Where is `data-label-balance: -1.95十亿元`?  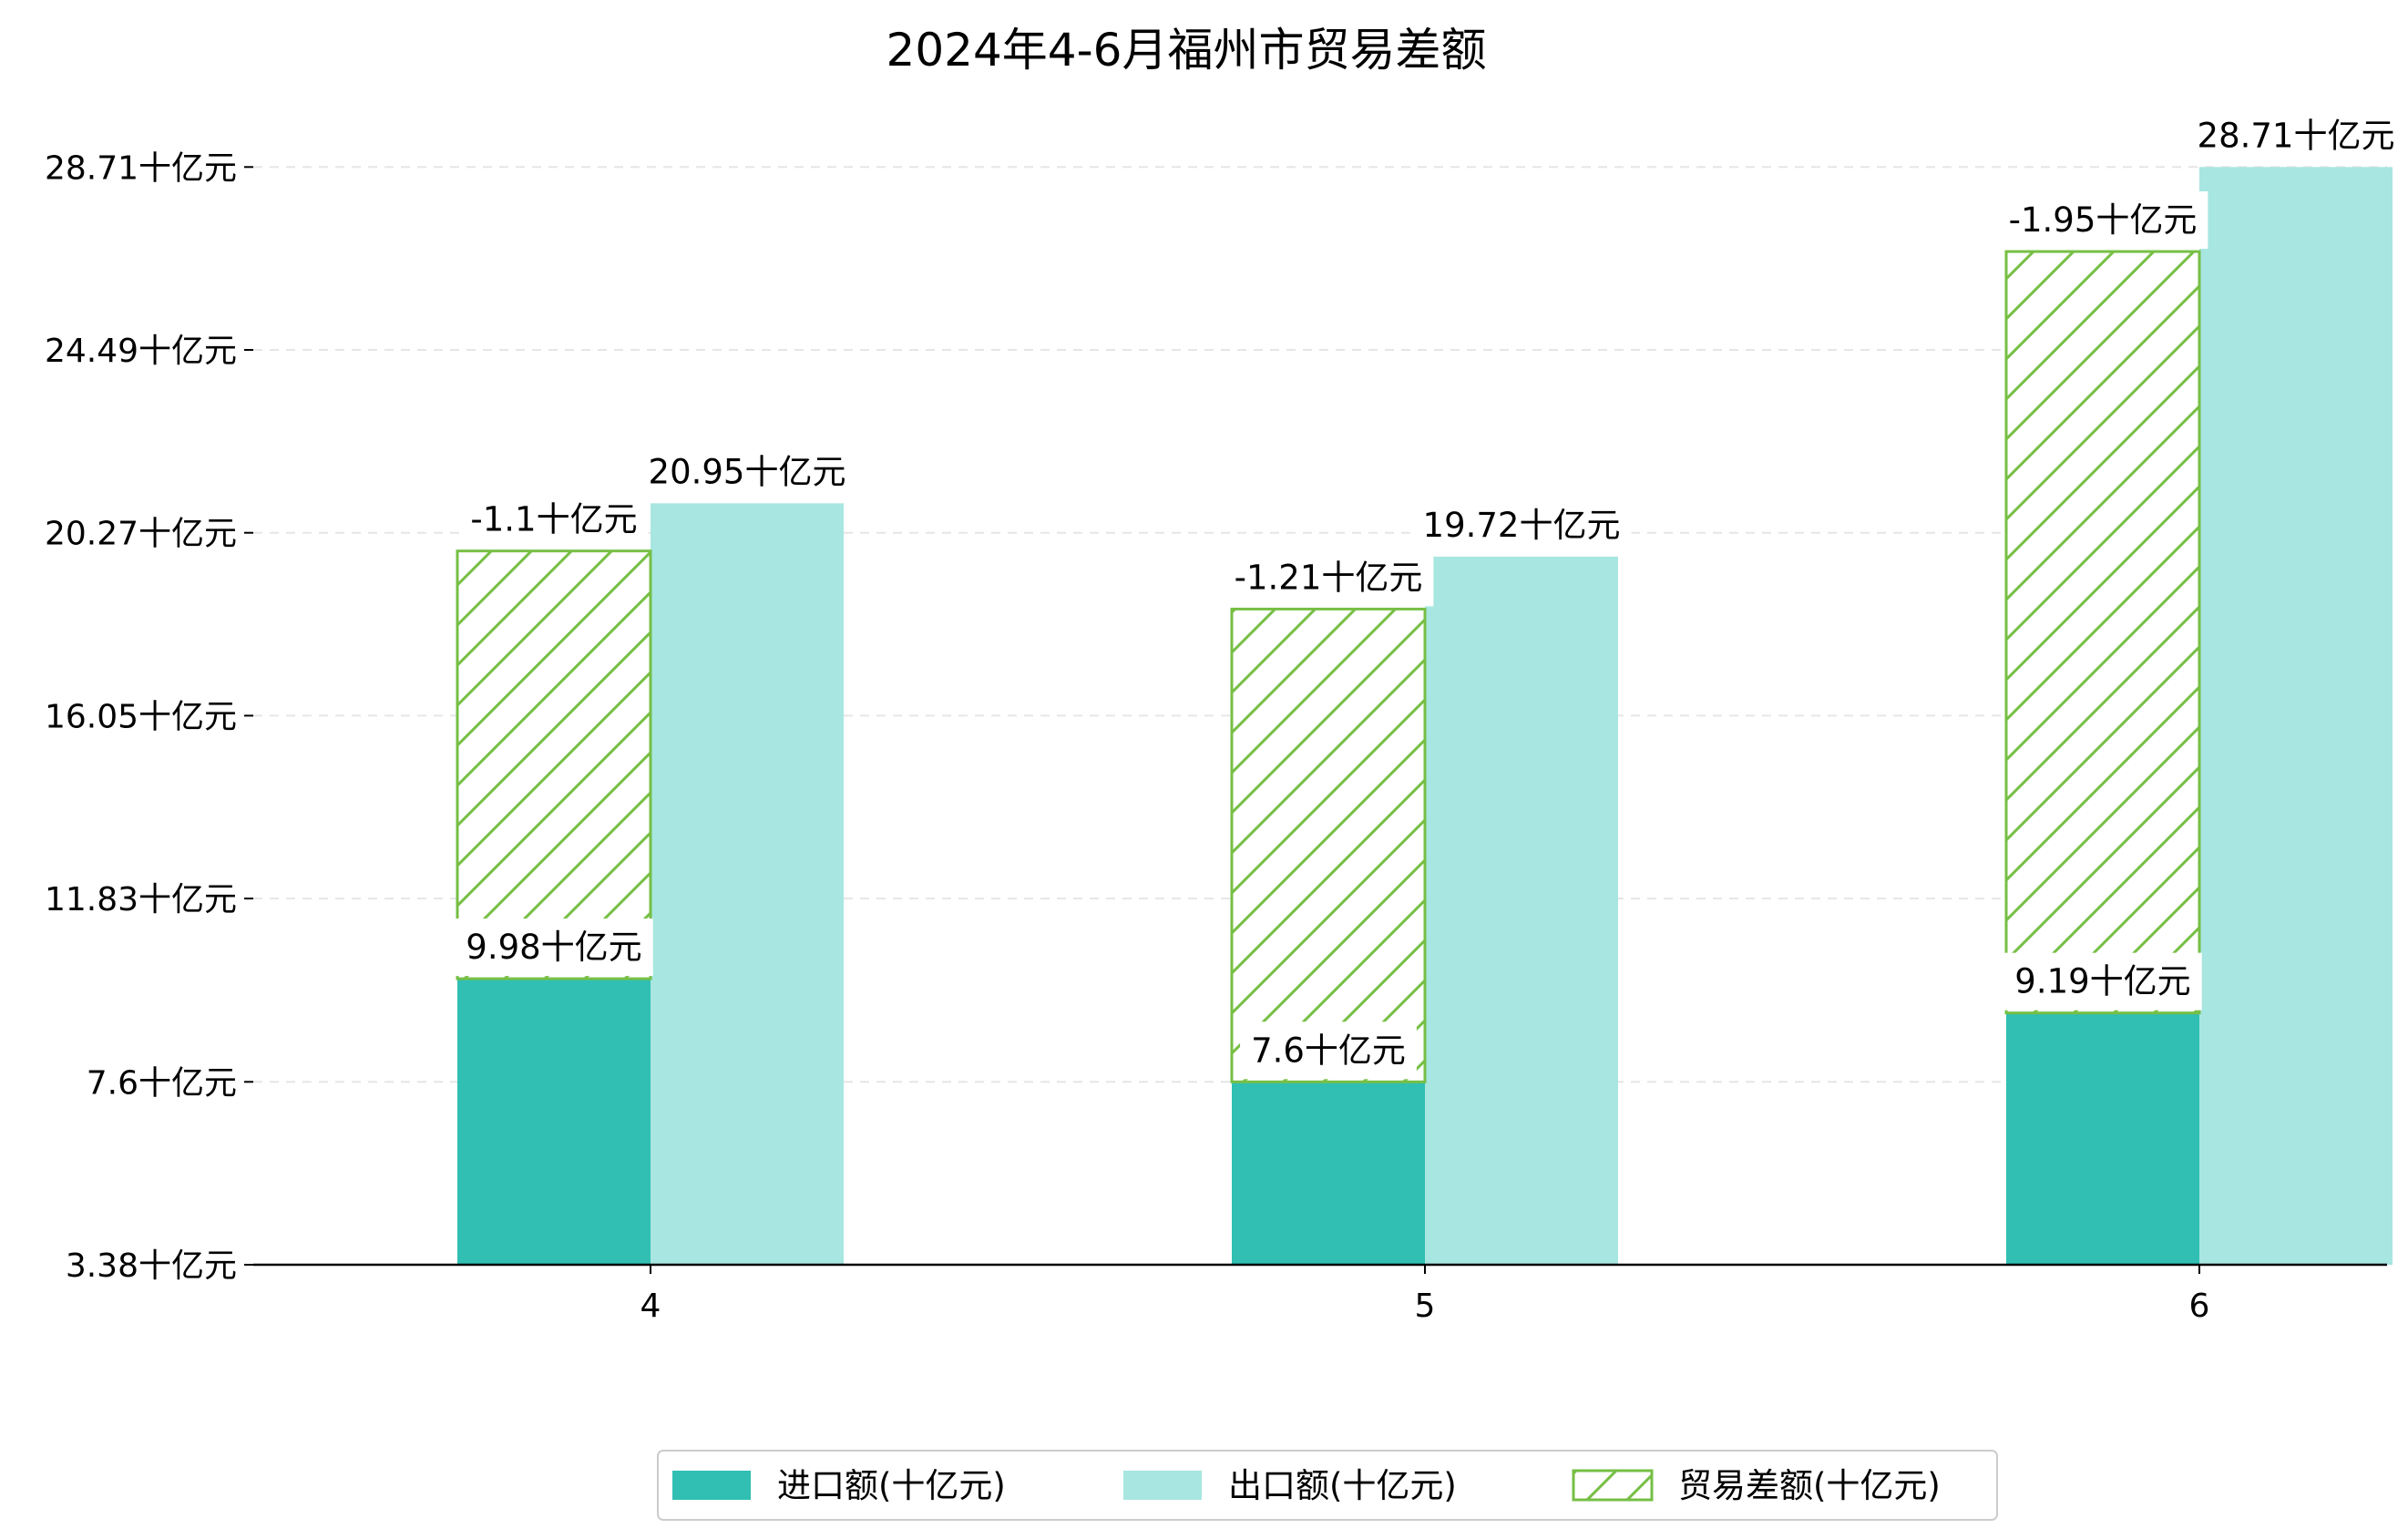 data-label-balance: -1.95十亿元 is located at coordinates (2103, 220).